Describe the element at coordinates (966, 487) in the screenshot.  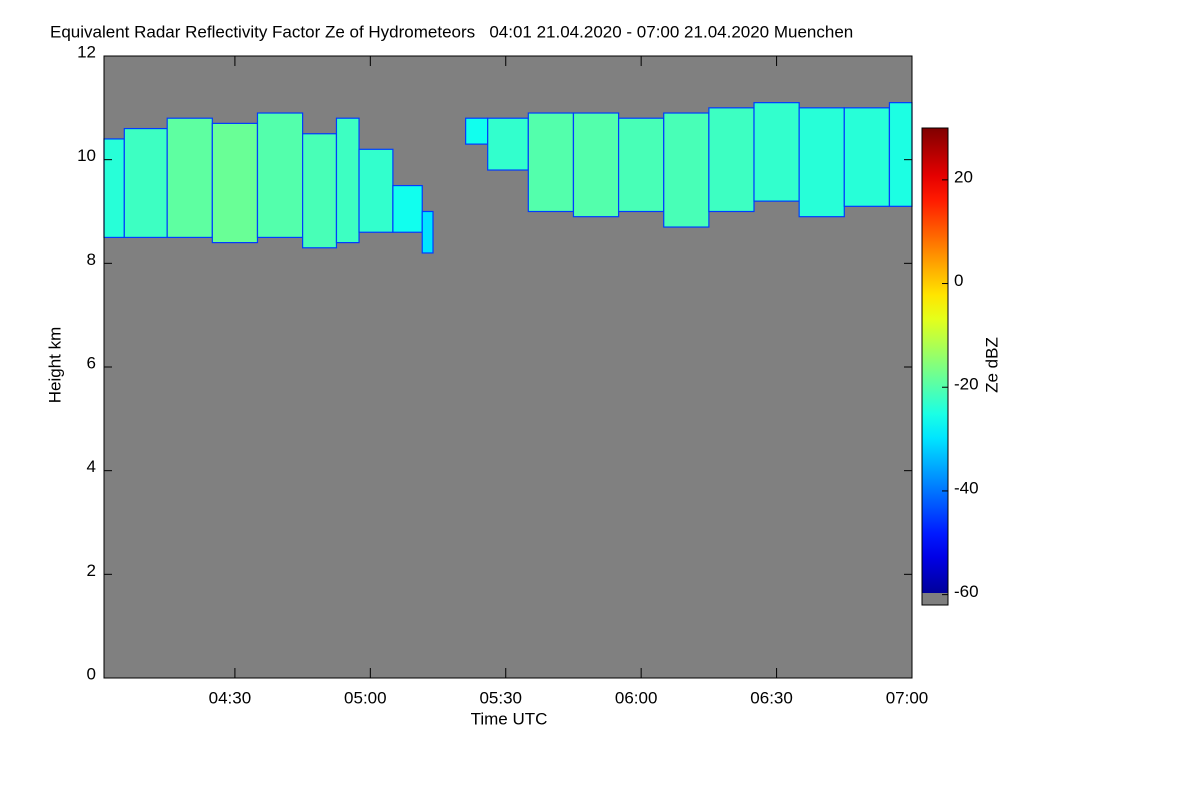
I see `colorbar-tick-label: -40` at that location.